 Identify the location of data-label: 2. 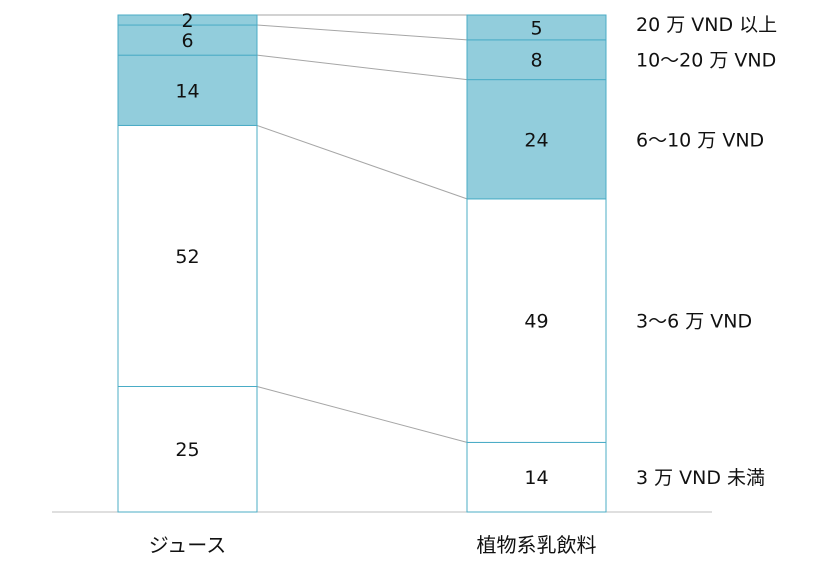
(187, 21).